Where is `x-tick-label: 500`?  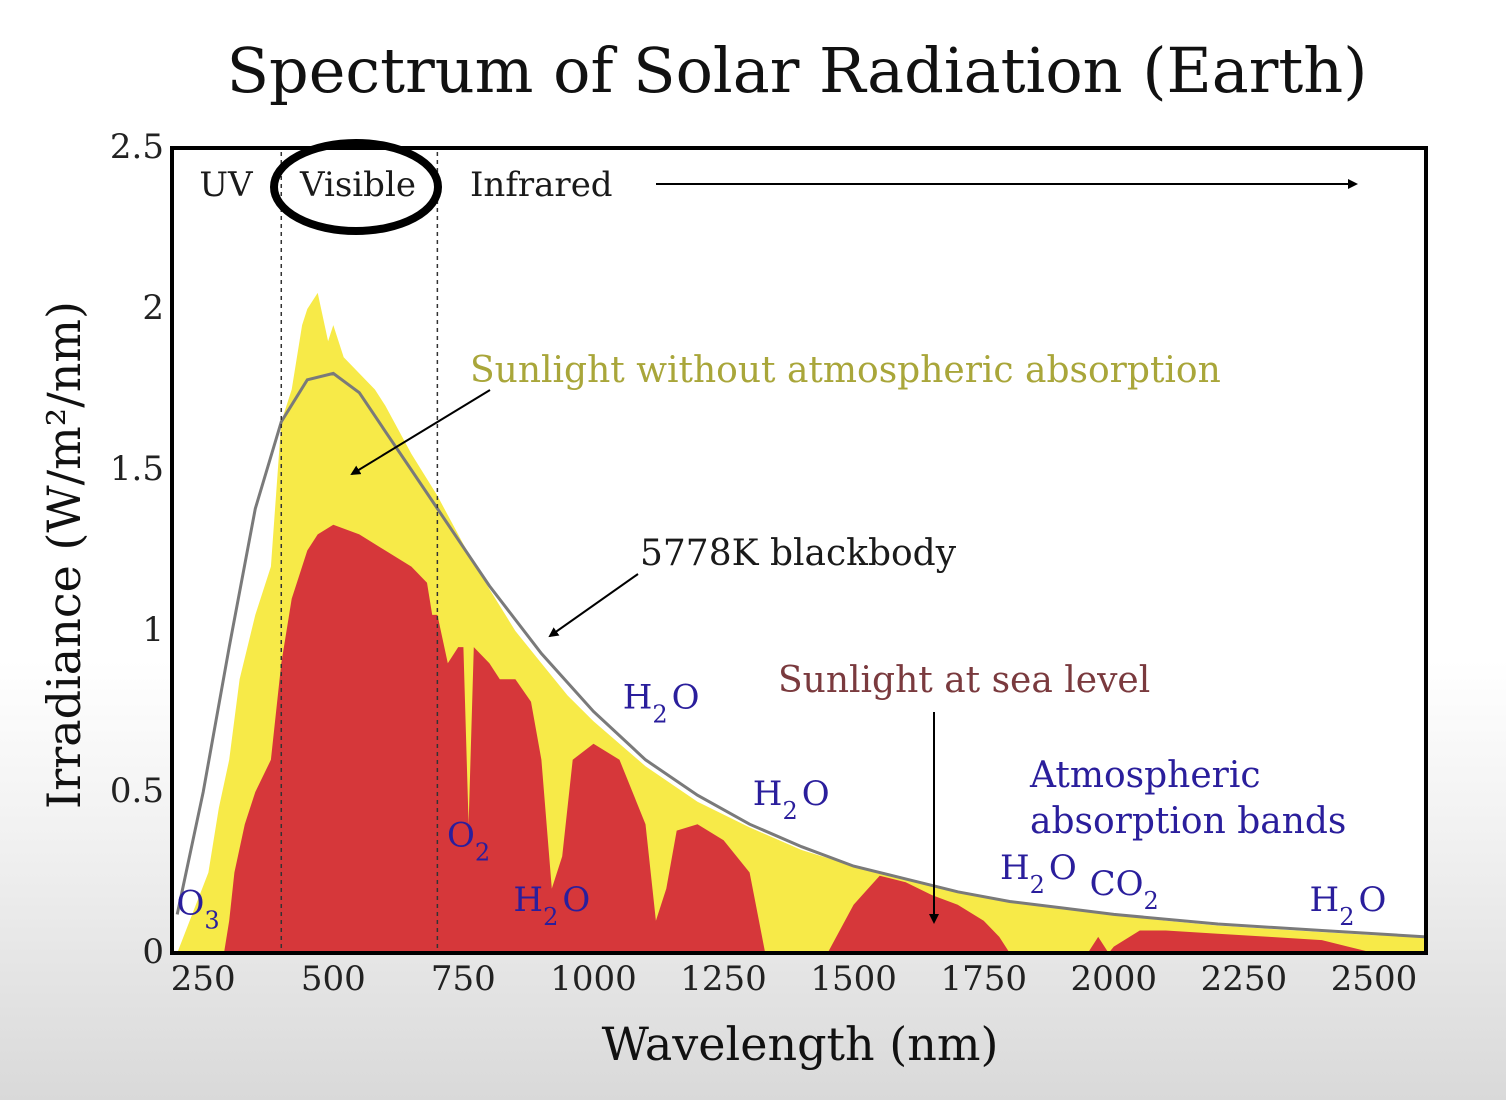
x-tick-label: 500 is located at coordinates (333, 979).